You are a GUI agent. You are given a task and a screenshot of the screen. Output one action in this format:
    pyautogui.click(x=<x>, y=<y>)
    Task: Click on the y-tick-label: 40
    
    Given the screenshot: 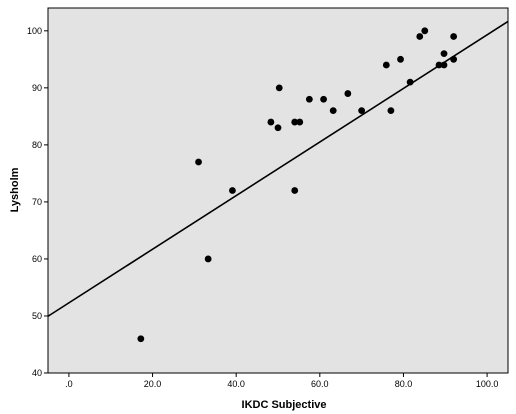 What is the action you would take?
    pyautogui.click(x=37, y=373)
    